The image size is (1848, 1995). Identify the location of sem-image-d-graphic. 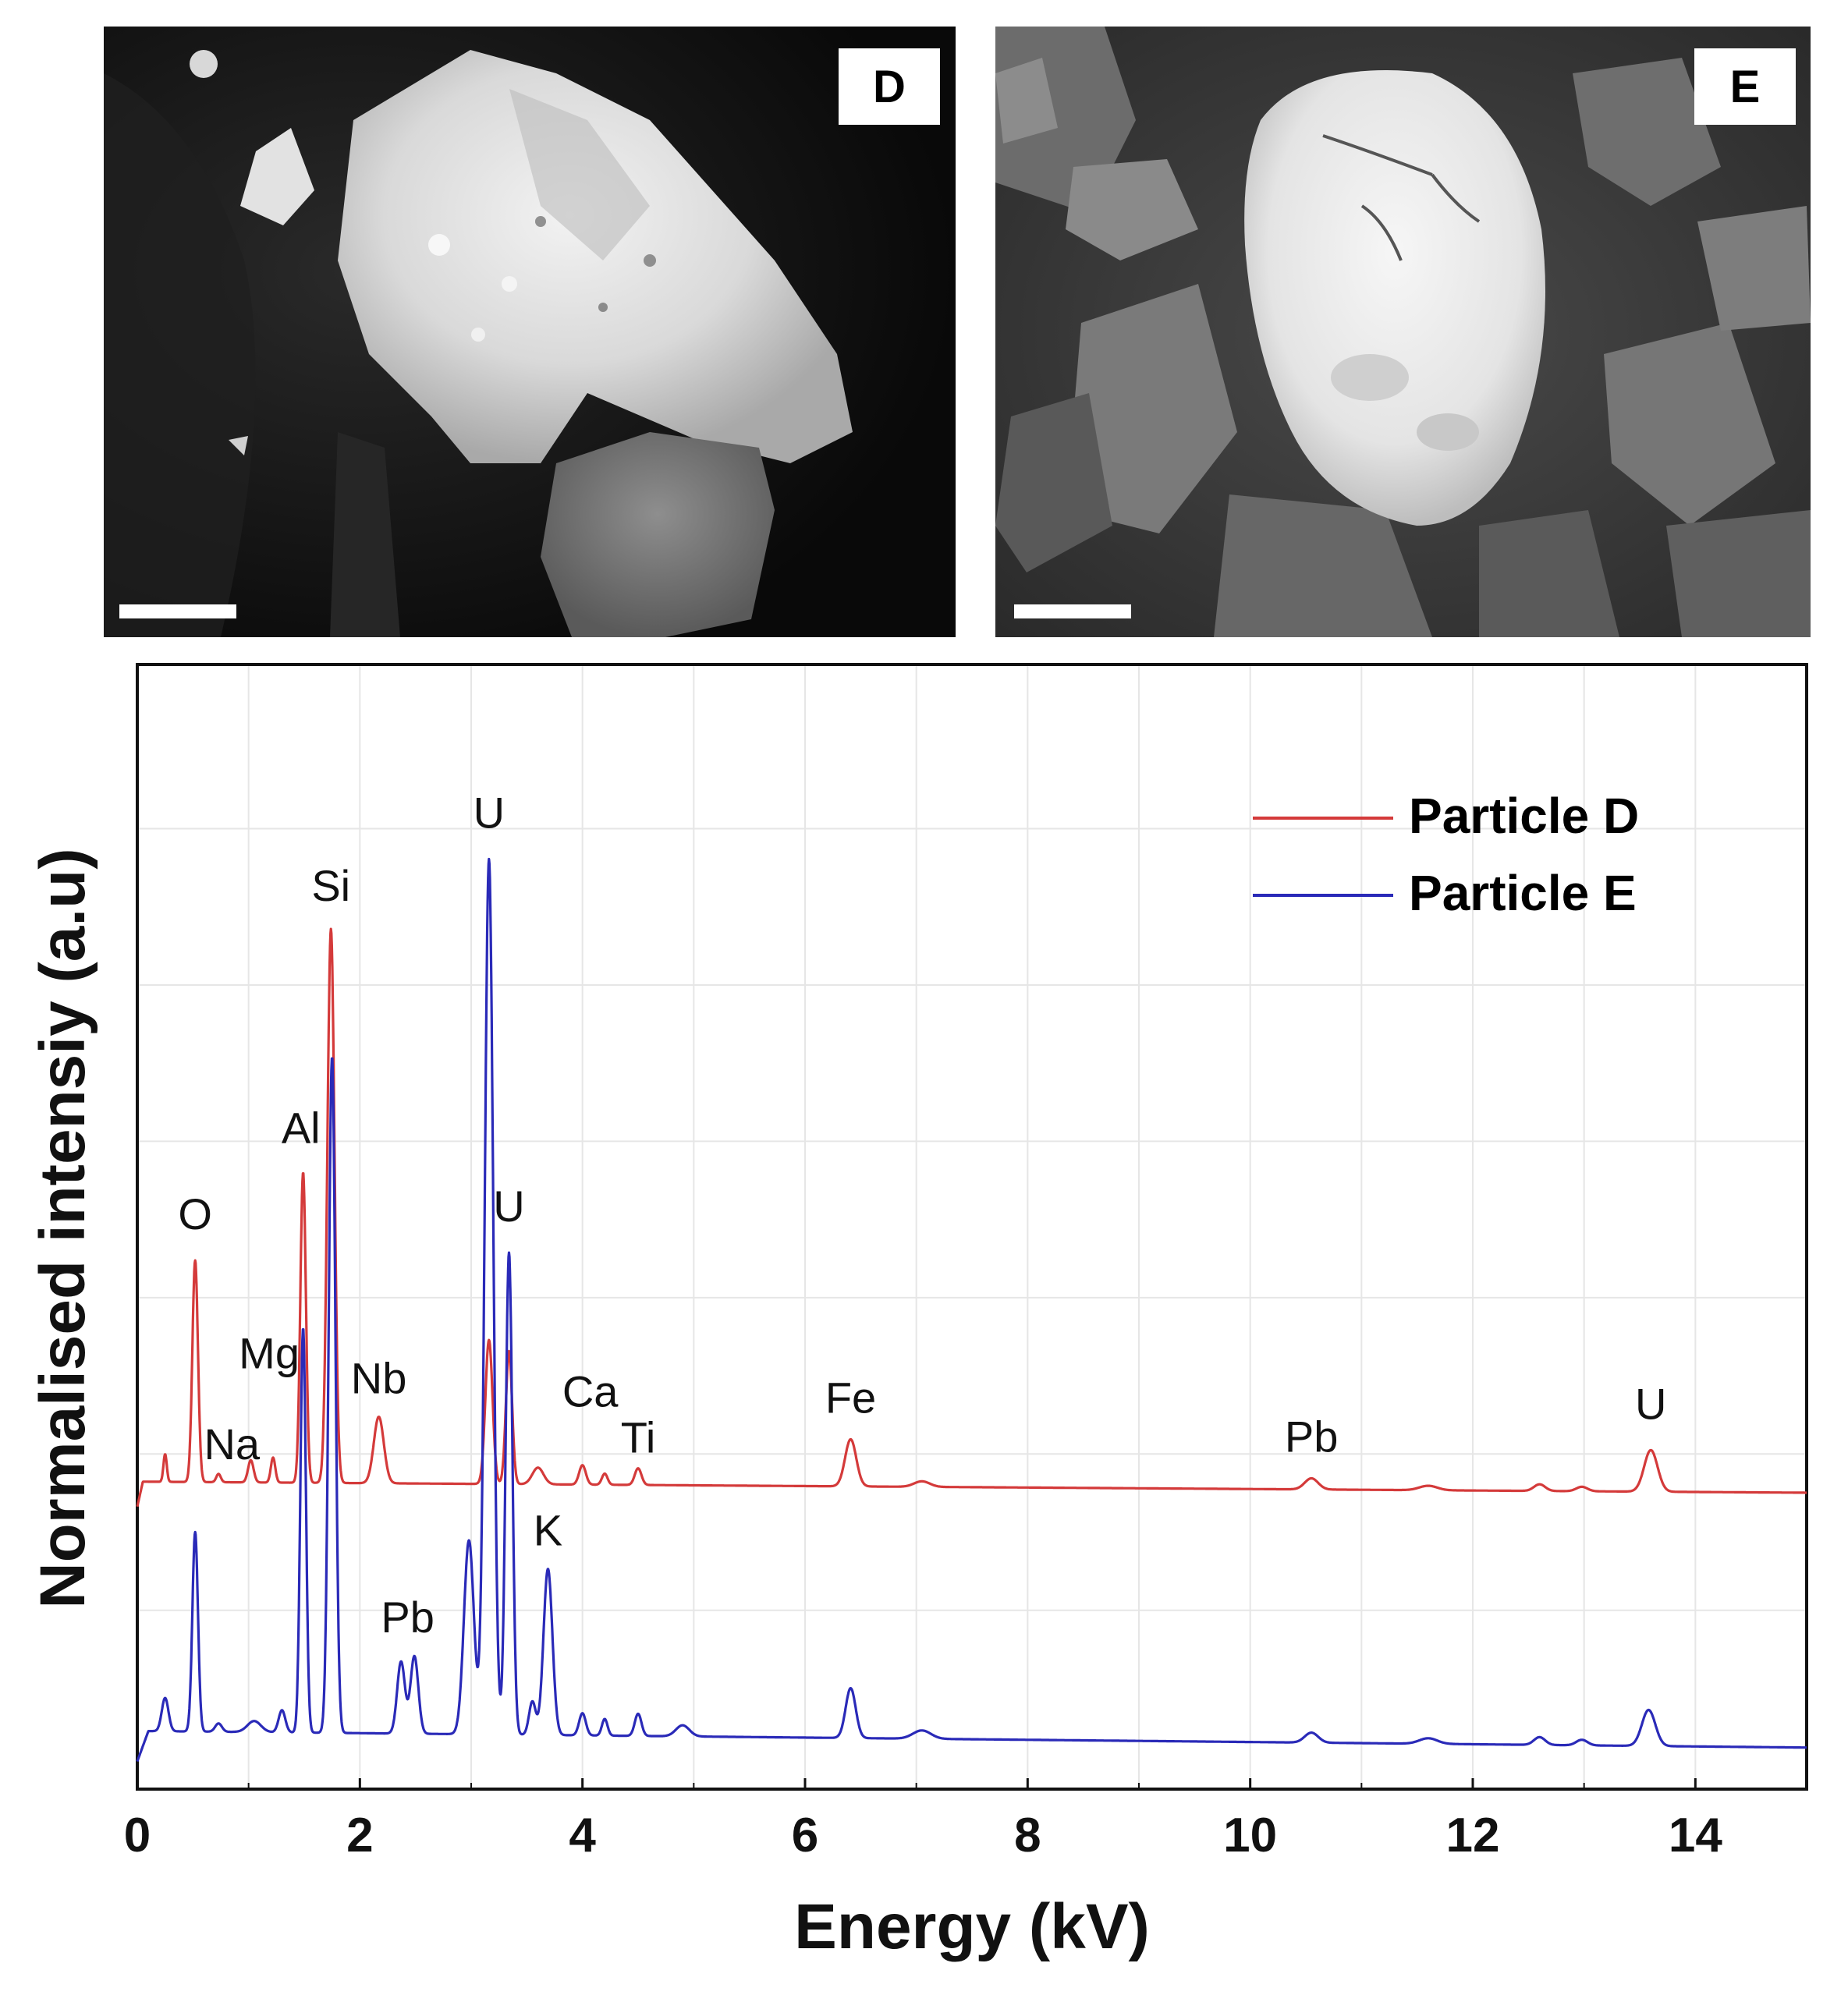
(530, 332).